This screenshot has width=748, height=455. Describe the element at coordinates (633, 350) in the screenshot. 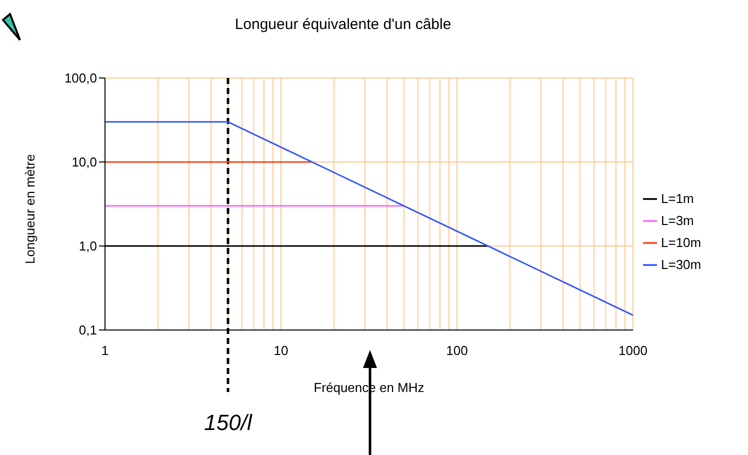

I see `x-tick-label: 1000` at that location.